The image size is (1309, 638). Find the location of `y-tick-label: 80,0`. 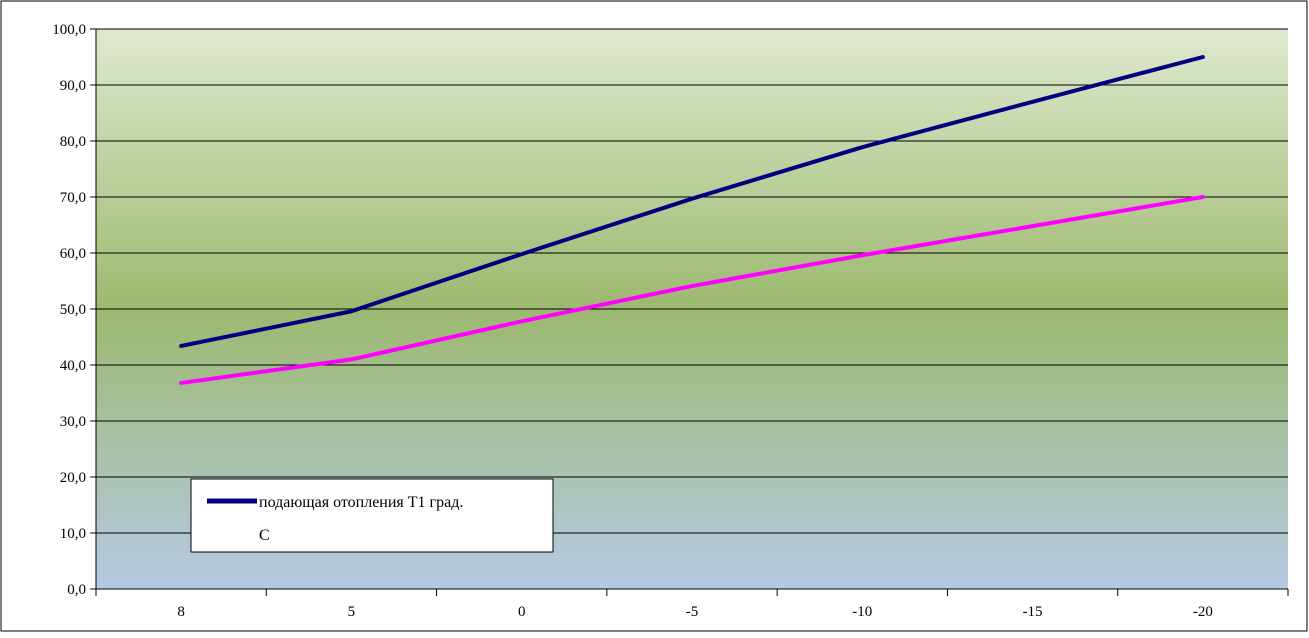

y-tick-label: 80,0 is located at coordinates (73, 142).